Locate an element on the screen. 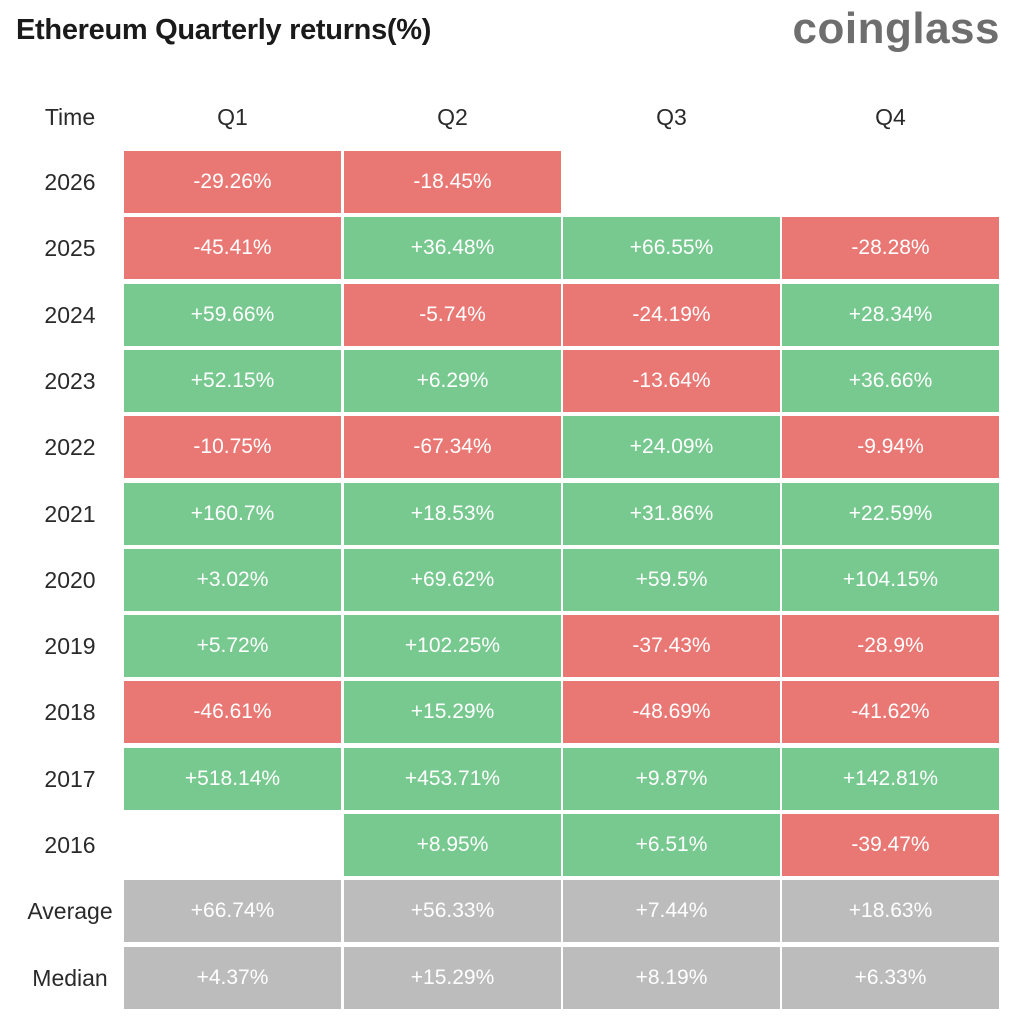  return-cell-2024-q2: -5.74% is located at coordinates (452, 315).